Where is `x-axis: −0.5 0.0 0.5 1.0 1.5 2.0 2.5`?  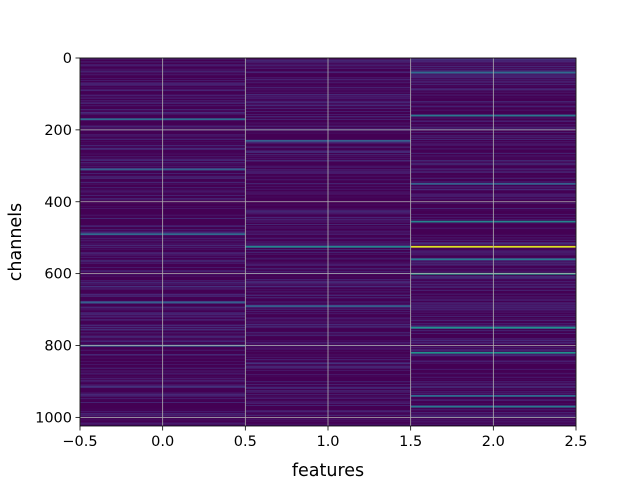 x-axis: −0.5 0.0 0.5 1.0 1.5 2.0 2.5 is located at coordinates (325, 438).